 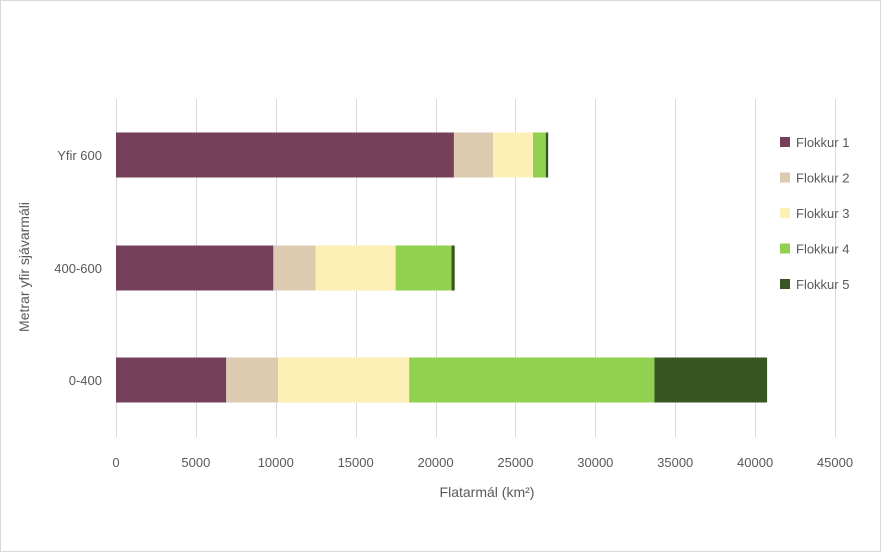 What do you see at coordinates (85, 380) in the screenshot?
I see `y-tick-label: 0-400` at bounding box center [85, 380].